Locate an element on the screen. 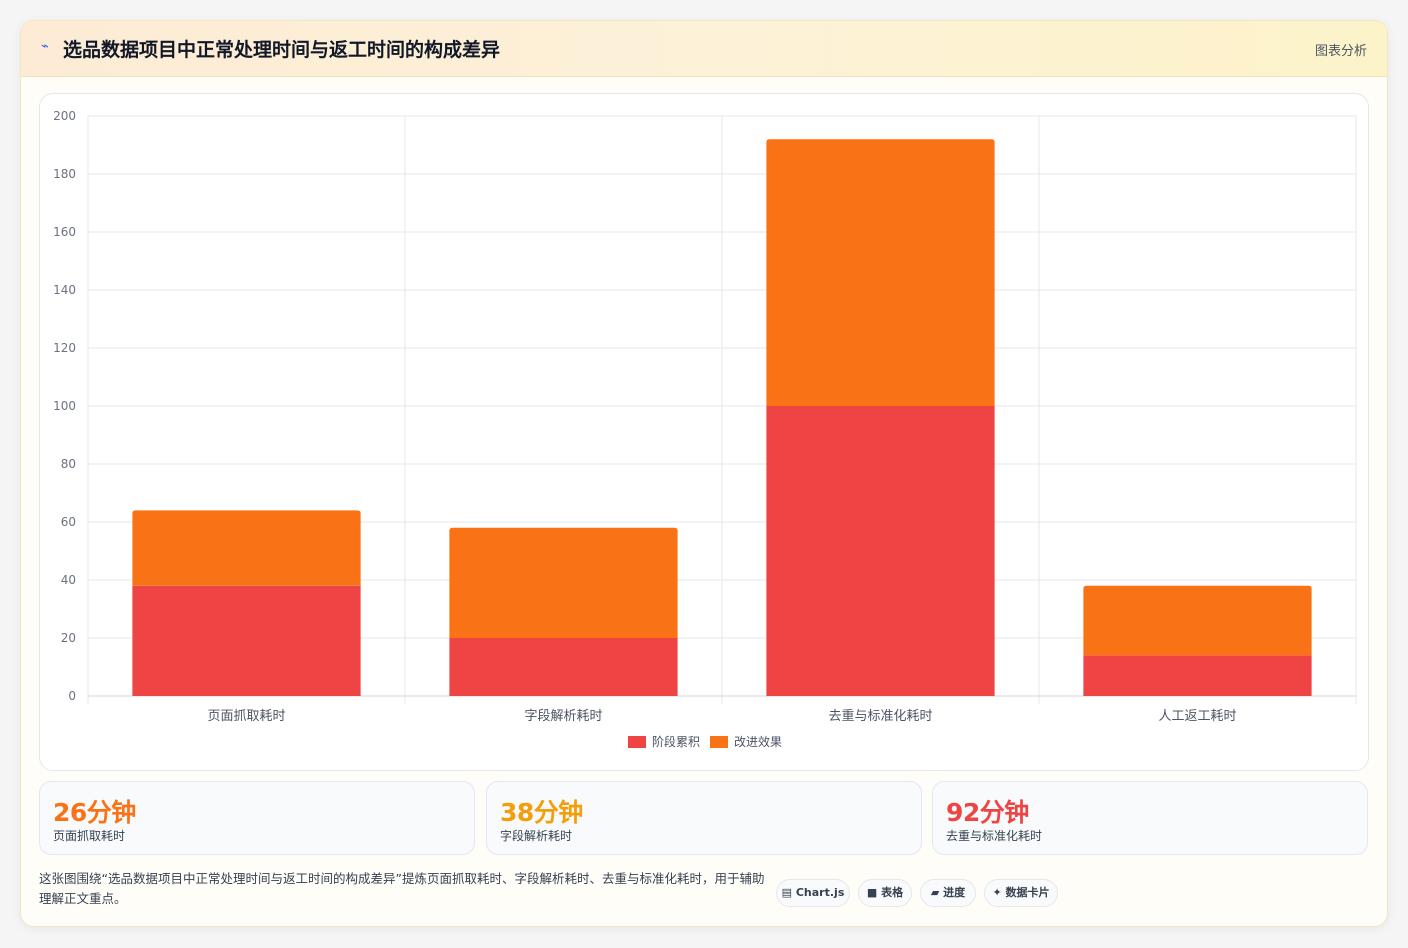 Image resolution: width=1408 pixels, height=948 pixels. y-tick-label: 160 is located at coordinates (64, 232).